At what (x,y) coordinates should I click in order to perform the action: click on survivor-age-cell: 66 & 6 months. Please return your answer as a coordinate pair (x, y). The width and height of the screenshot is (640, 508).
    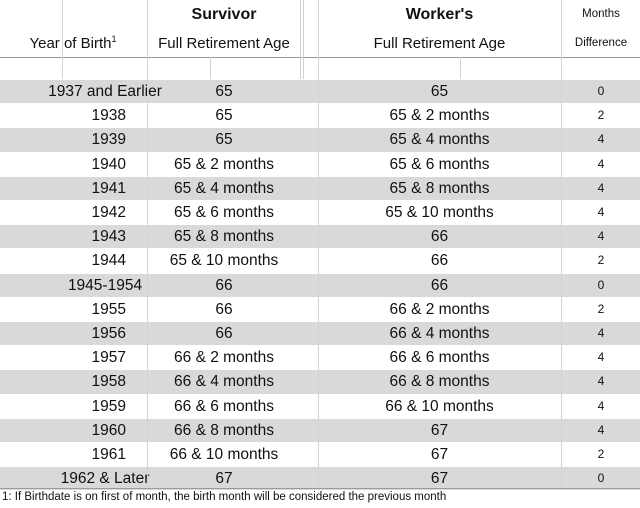
    Looking at the image, I should click on (224, 406).